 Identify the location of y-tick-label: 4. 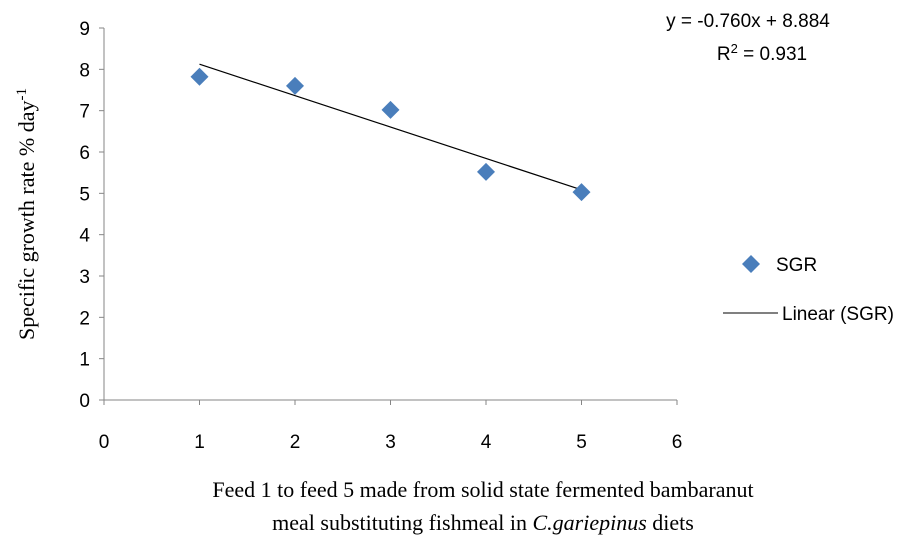
(84, 236).